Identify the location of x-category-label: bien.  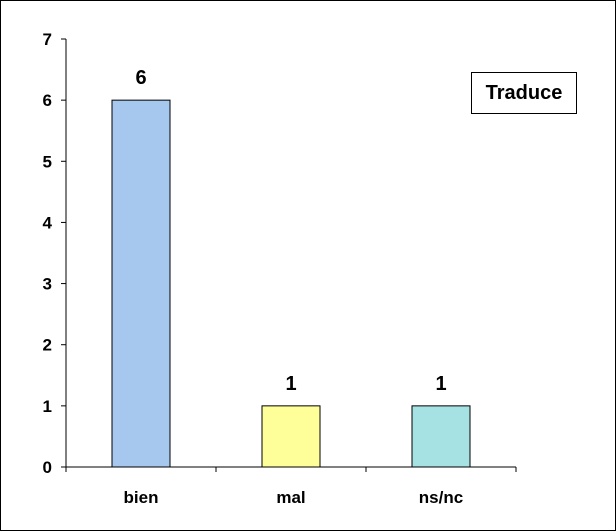
(141, 497).